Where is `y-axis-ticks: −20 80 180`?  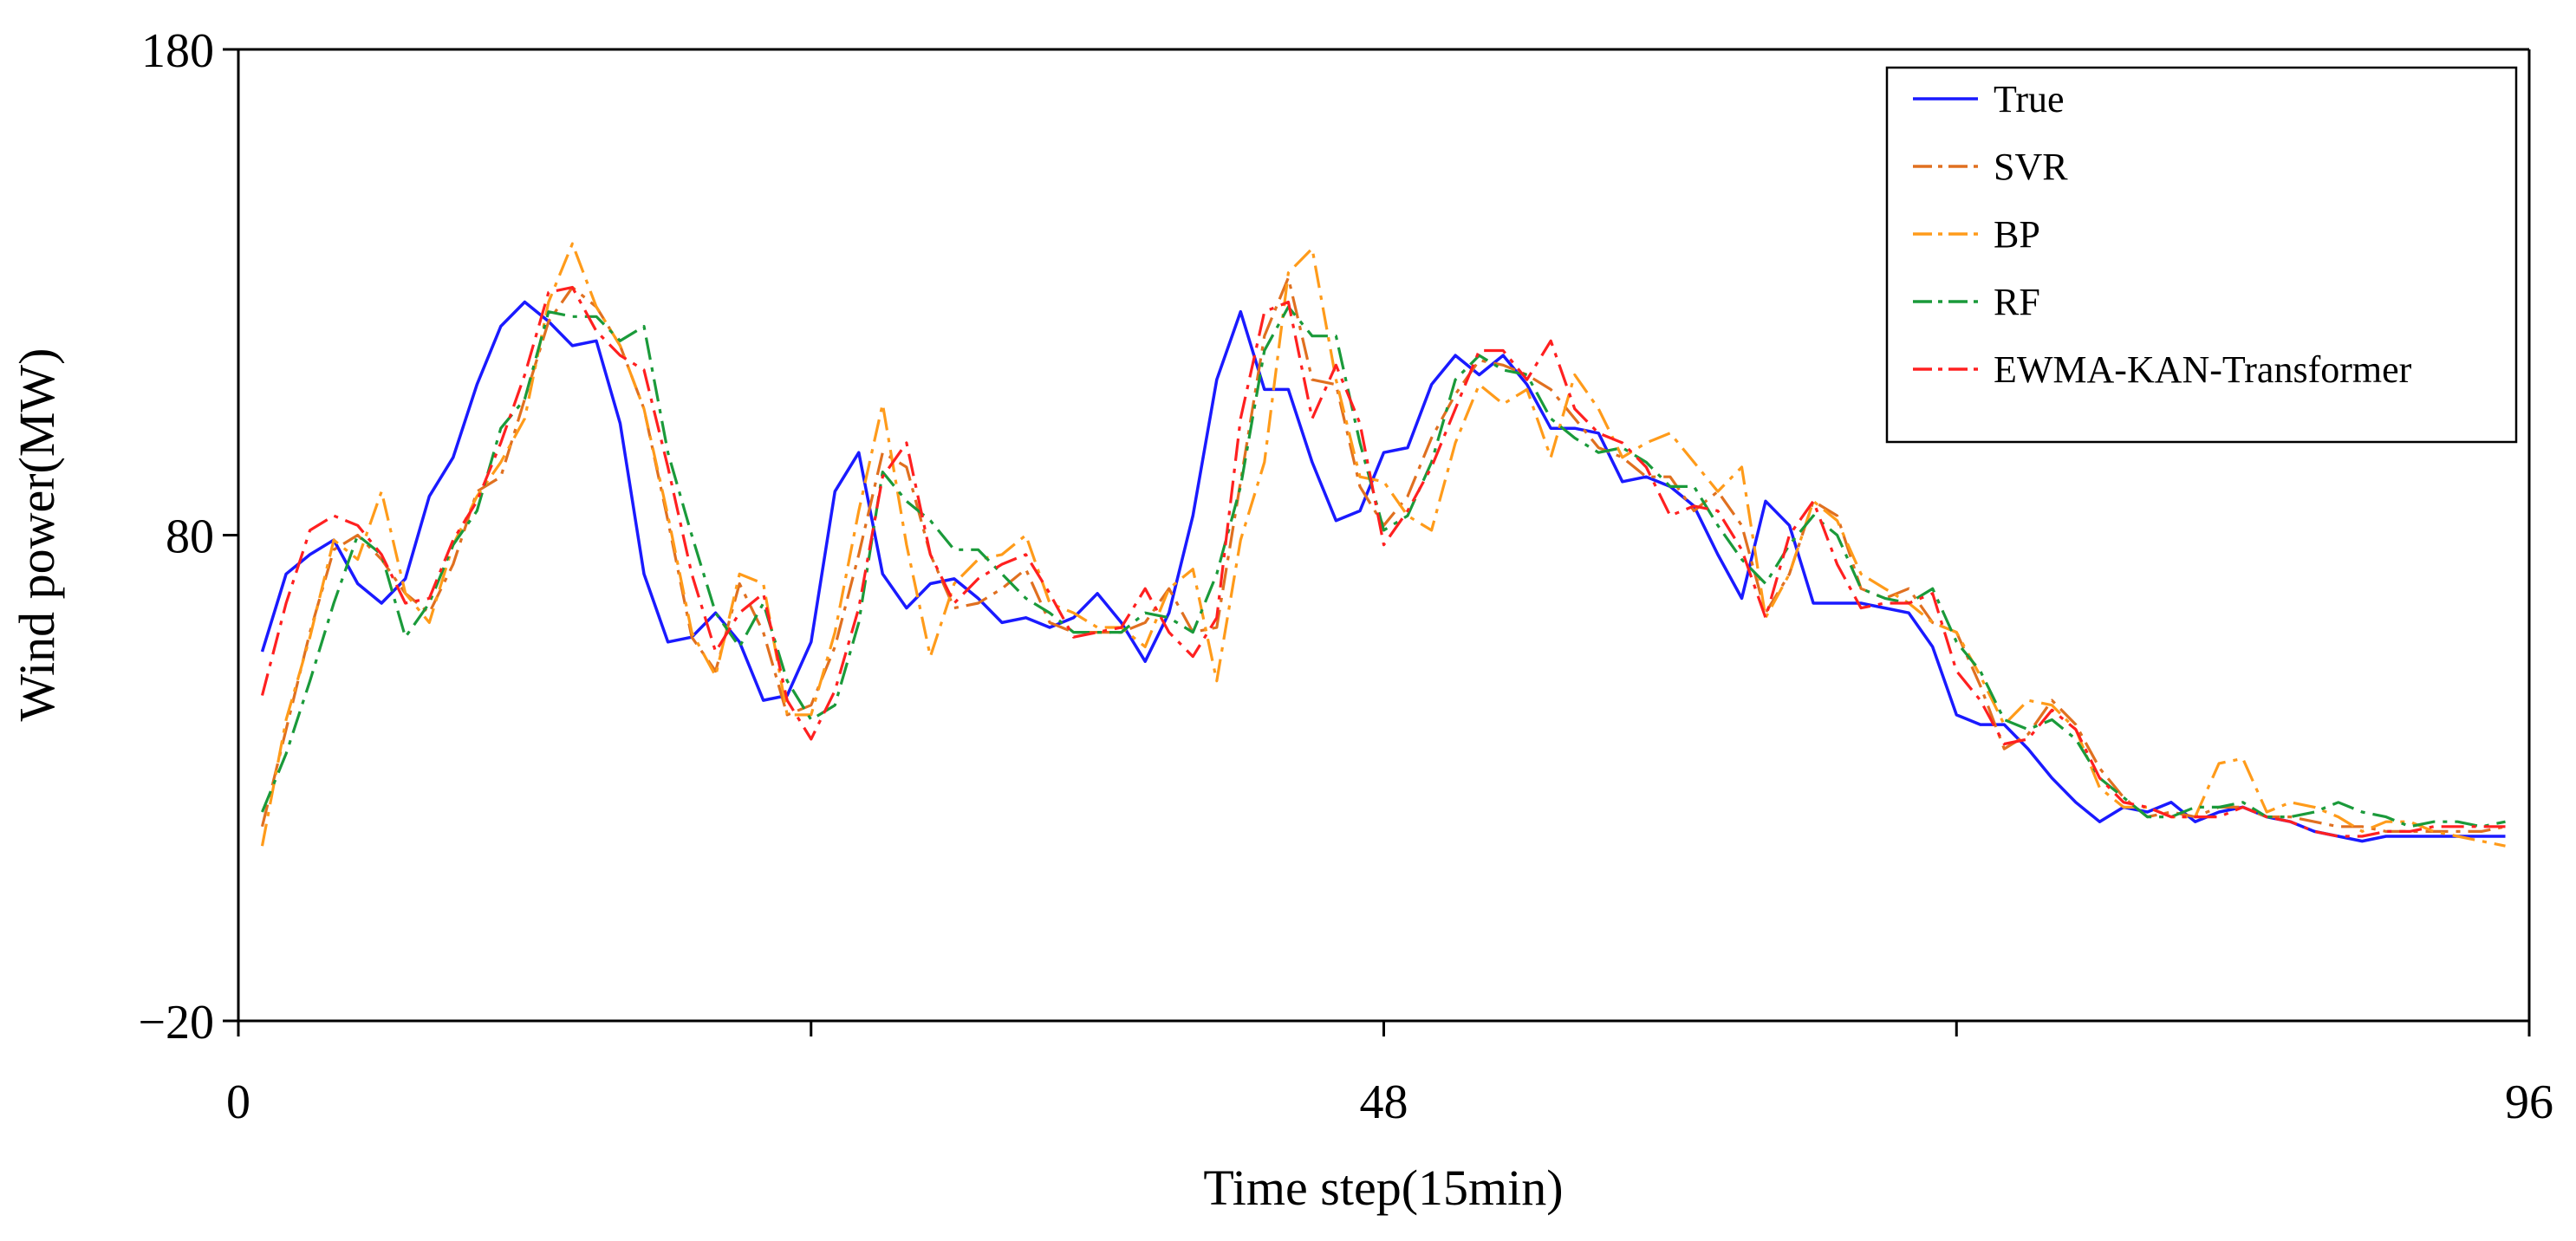
y-axis-ticks: −20 80 180 is located at coordinates (188, 536).